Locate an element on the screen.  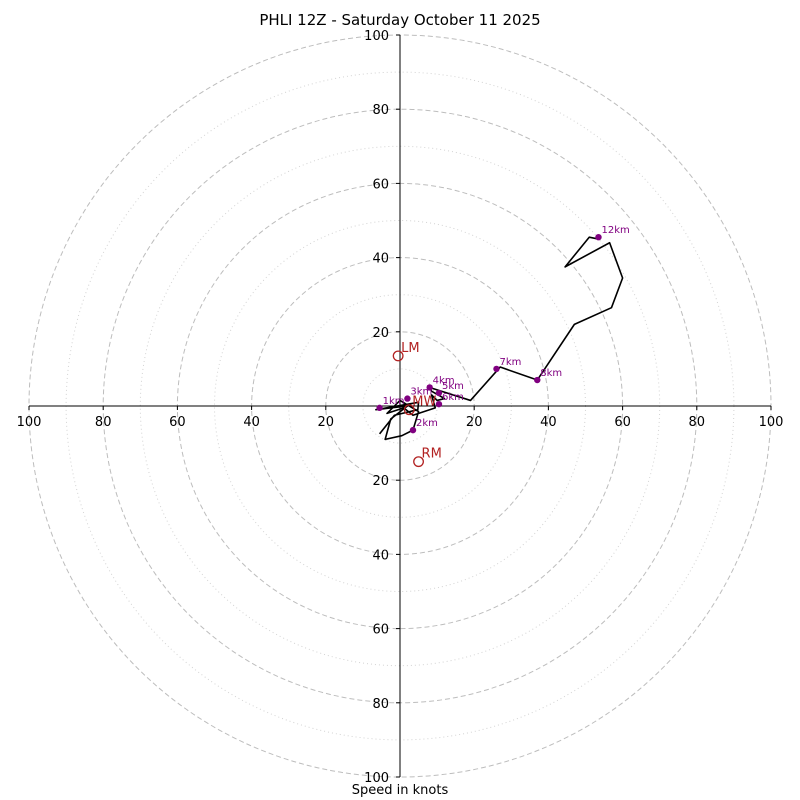
height-label-5km: 5km is located at coordinates (453, 386).